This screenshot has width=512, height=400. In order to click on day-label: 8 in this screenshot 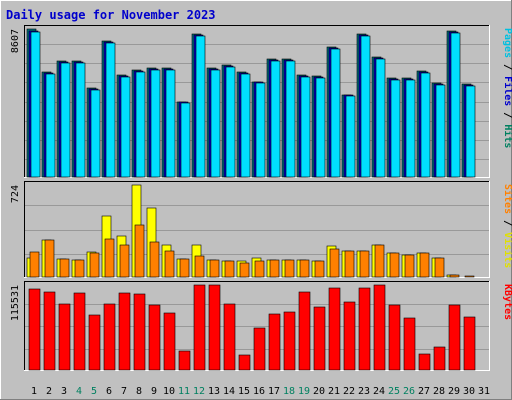, I will do `click(139, 391)`.